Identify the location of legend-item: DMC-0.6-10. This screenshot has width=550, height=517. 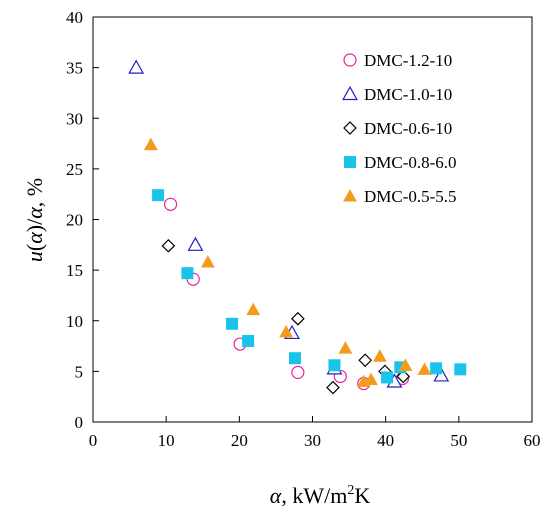
(397, 128).